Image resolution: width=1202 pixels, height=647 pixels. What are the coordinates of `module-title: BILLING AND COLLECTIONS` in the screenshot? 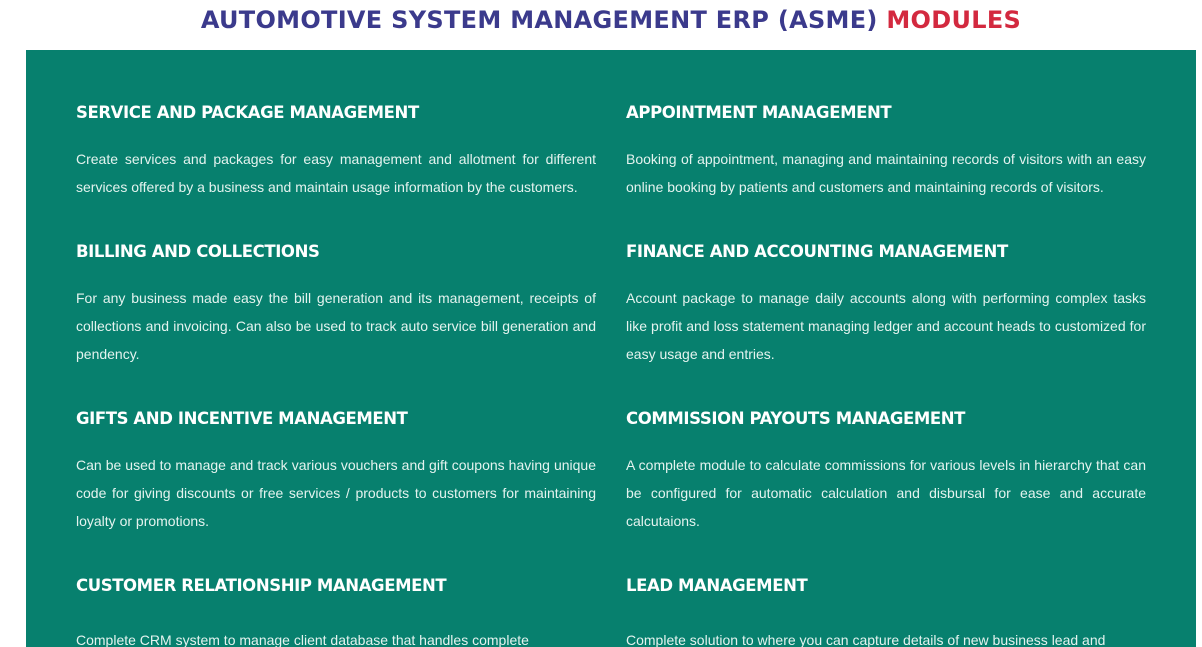 It's located at (198, 251).